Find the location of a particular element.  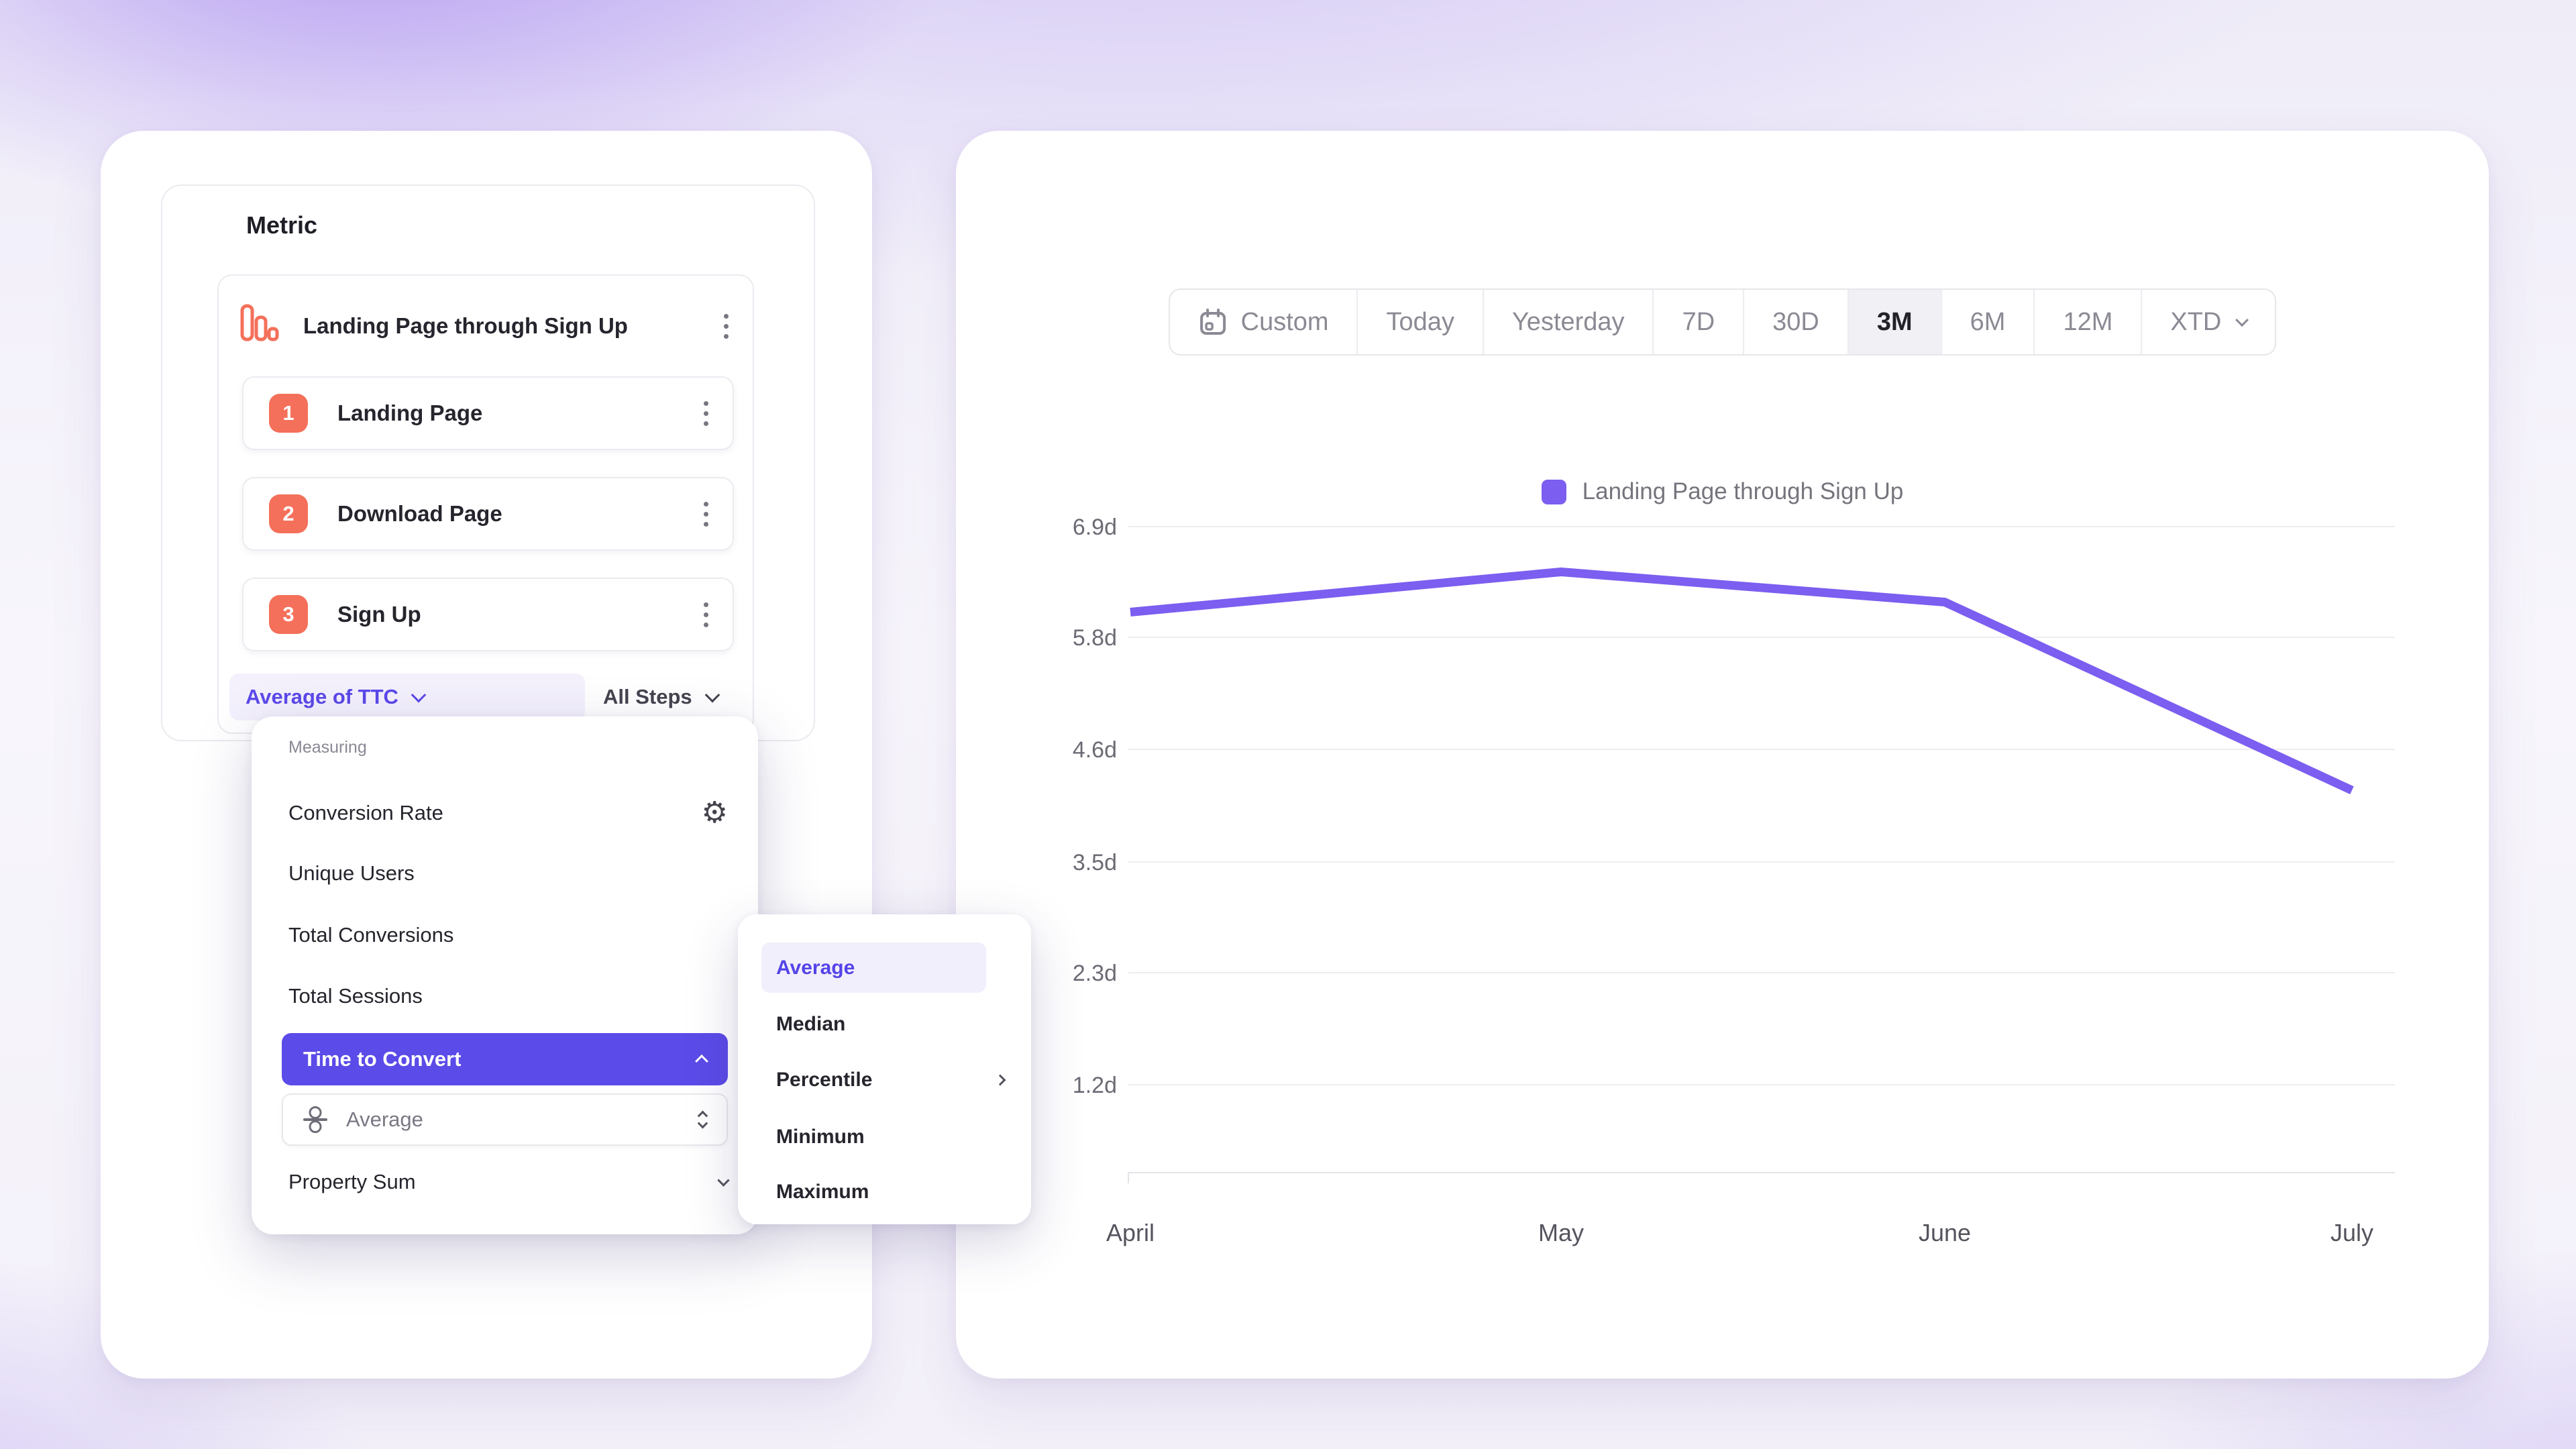

funnel-step-row: 2 Download Page is located at coordinates (488, 514).